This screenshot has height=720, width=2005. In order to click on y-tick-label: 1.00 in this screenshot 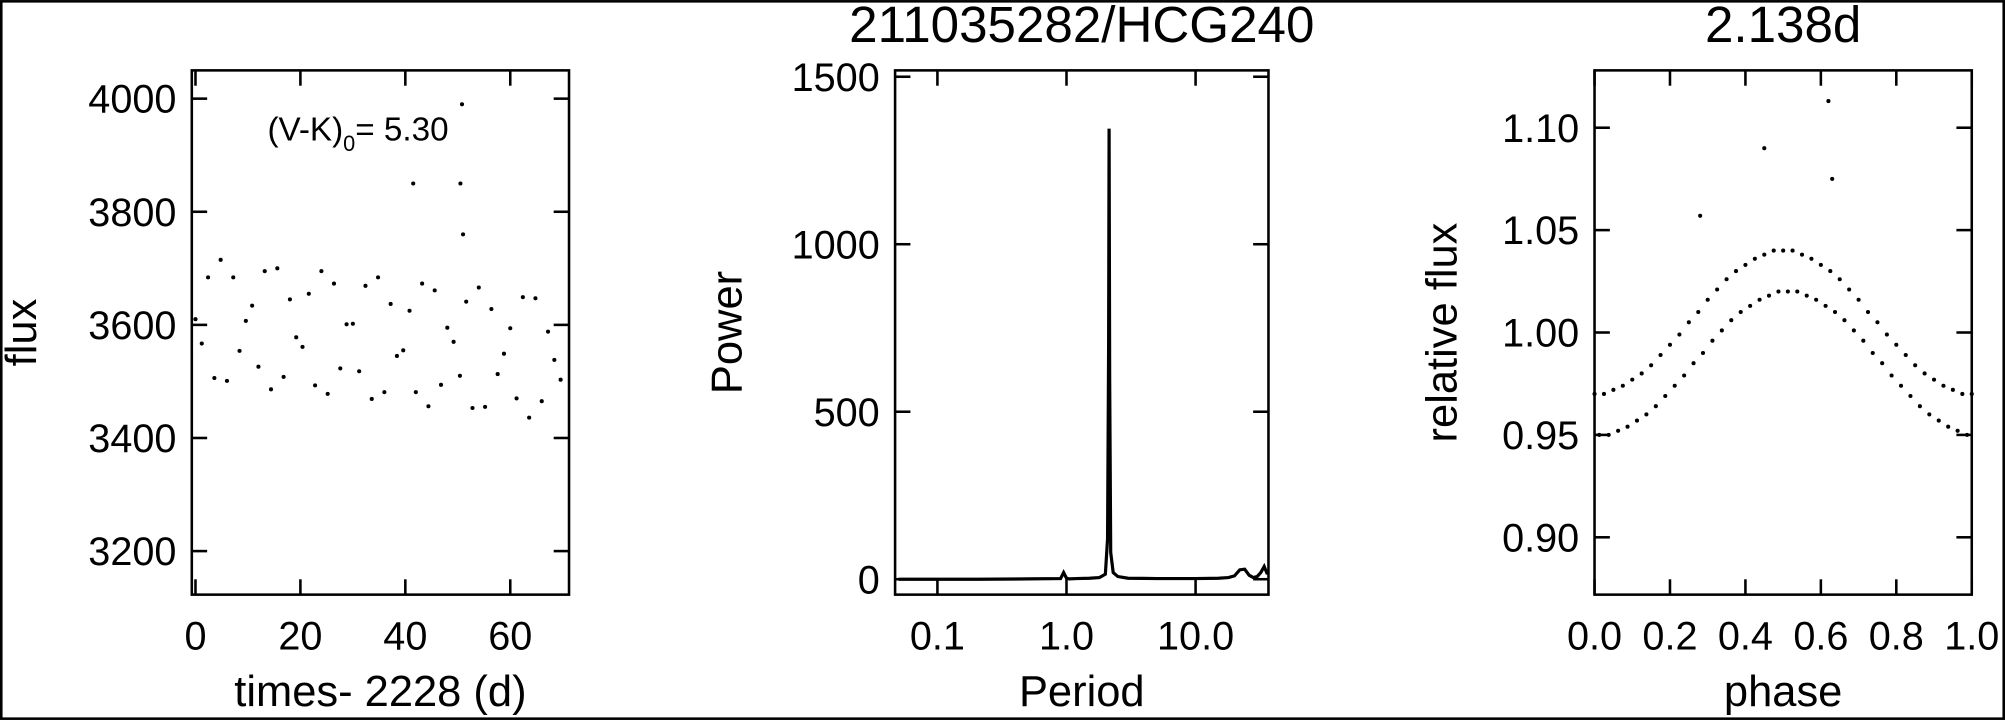, I will do `click(1540, 334)`.